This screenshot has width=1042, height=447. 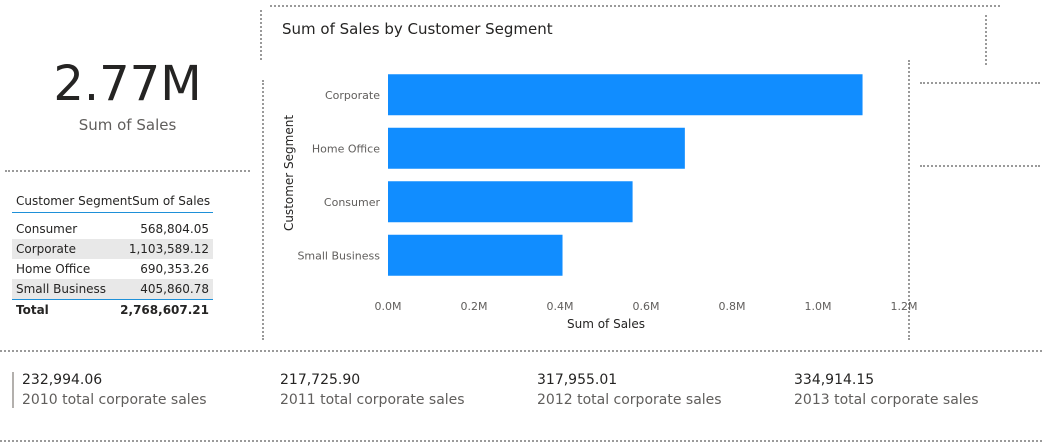 I want to click on table-header: Customer Segment Sum of Sales, so click(x=112, y=201).